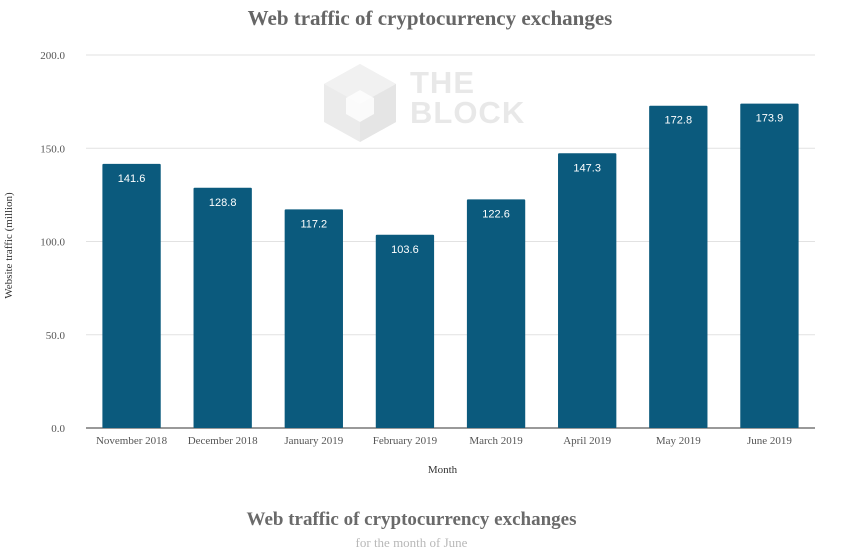 This screenshot has height=560, width=860. What do you see at coordinates (587, 168) in the screenshot?
I see `data-label: 147.3` at bounding box center [587, 168].